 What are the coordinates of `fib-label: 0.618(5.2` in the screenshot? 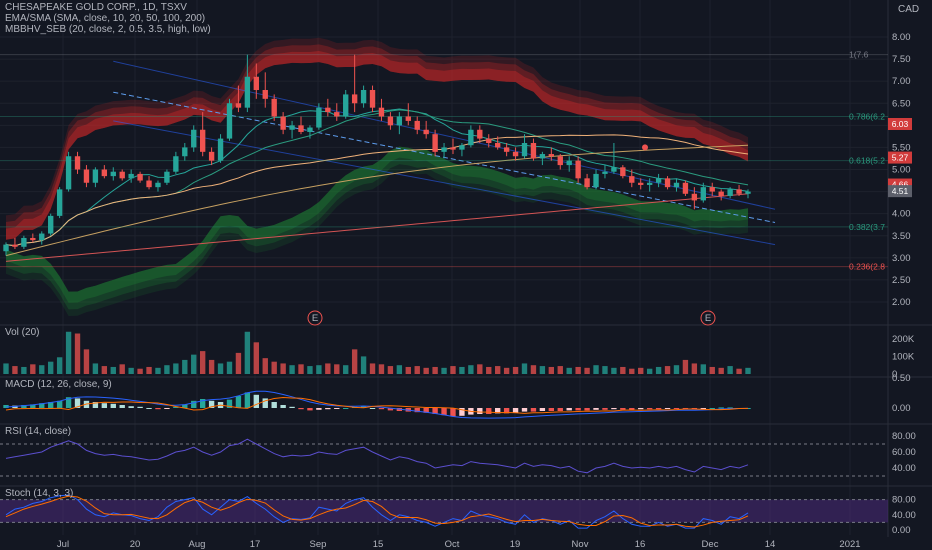 It's located at (867, 161).